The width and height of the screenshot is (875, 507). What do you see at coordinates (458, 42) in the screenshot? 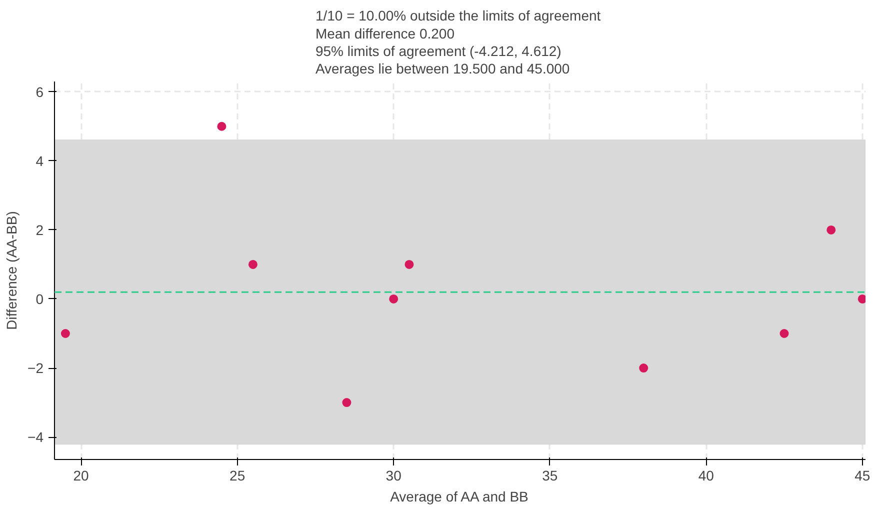
I see `chart-title: 1/10 = 10.00% outside the limits of agreement Mean difference 0.200 95% limits of agreement (-4.212, 4.612) Averages lie between 19.500 and 45.000` at bounding box center [458, 42].